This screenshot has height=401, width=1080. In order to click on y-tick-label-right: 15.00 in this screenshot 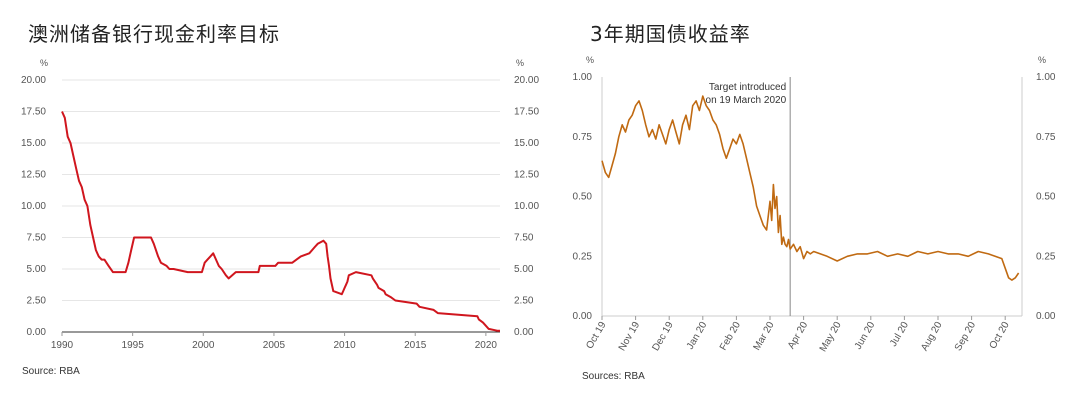, I will do `click(526, 143)`.